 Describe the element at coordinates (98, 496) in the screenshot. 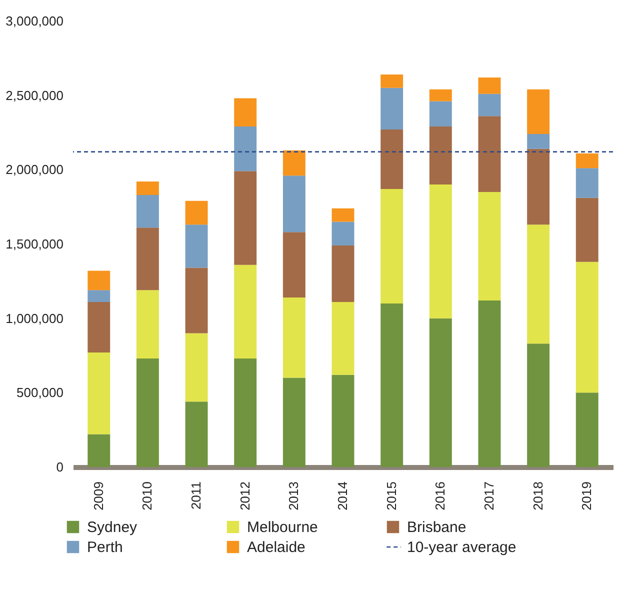

I see `x-tick-label: 2009` at that location.